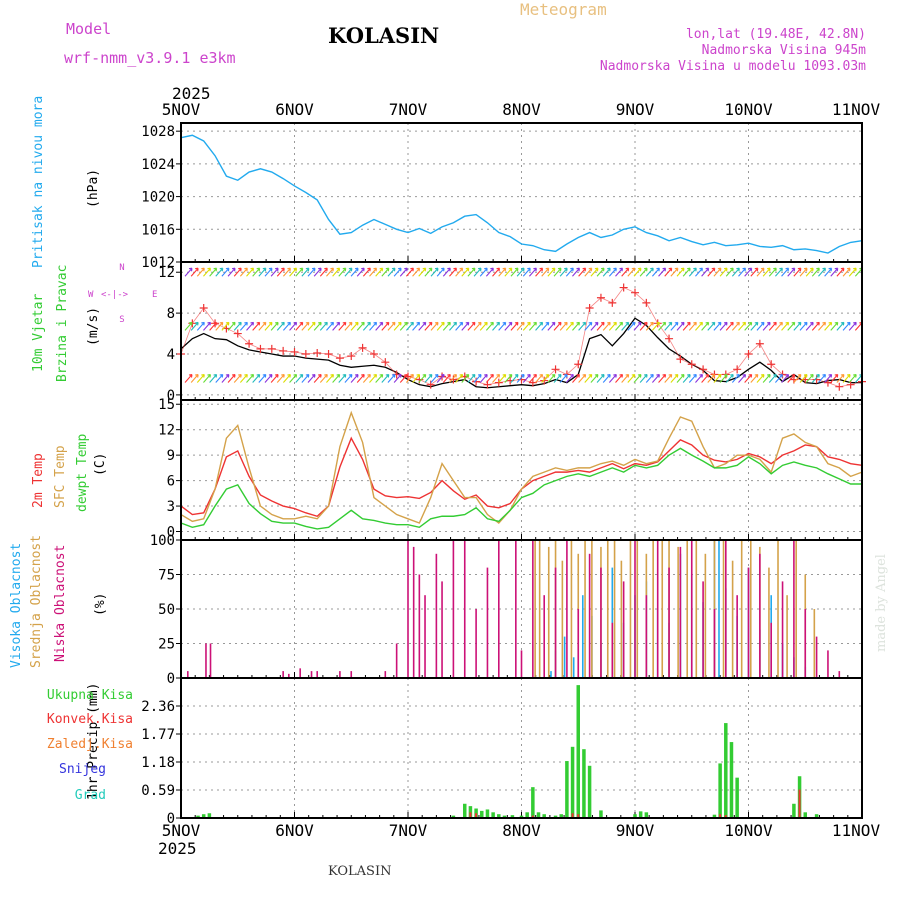 Image resolution: width=900 pixels, height=900 pixels. What do you see at coordinates (359, 871) in the screenshot?
I see `footer-station: KOLASIN` at bounding box center [359, 871].